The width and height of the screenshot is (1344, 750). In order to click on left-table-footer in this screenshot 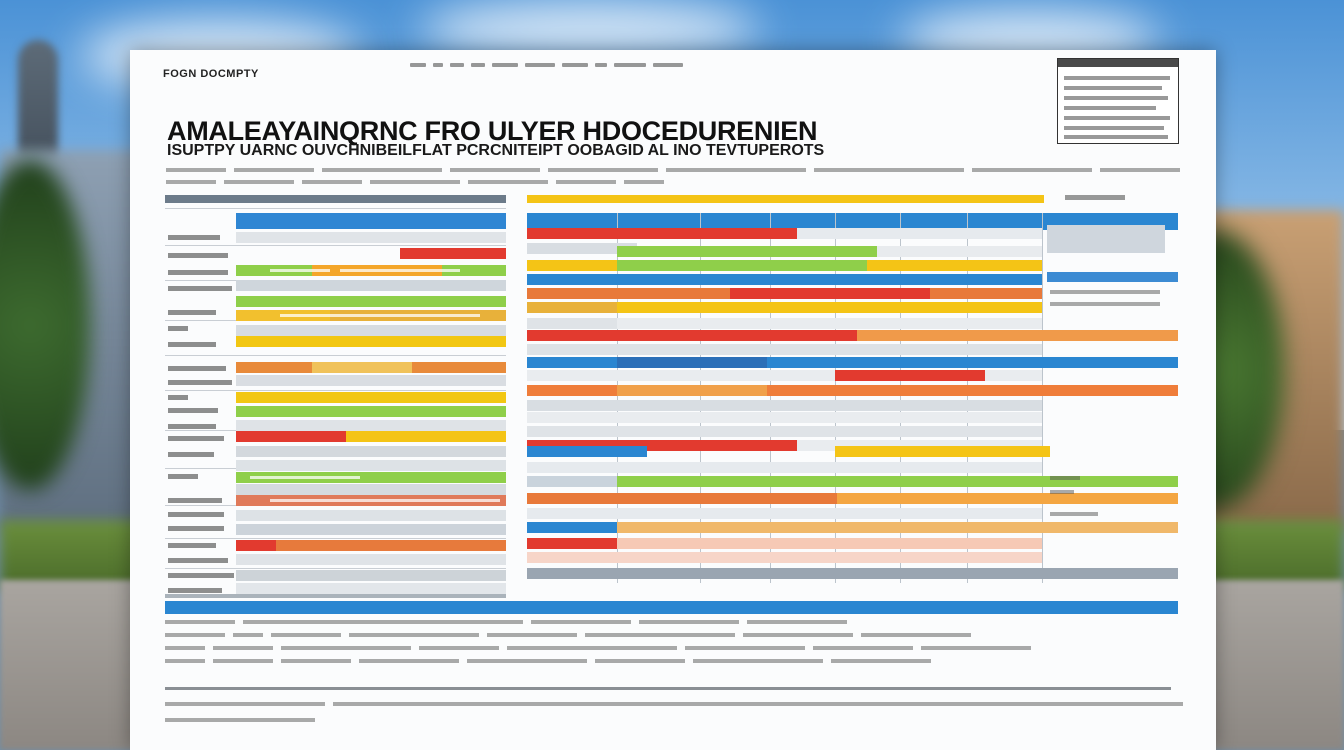, I will do `click(335, 596)`.